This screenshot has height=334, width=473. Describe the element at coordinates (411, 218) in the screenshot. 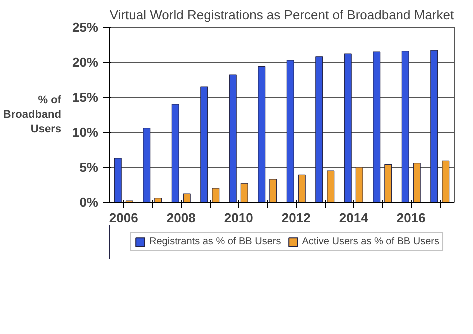

I see `x-tick-label: 2016` at that location.